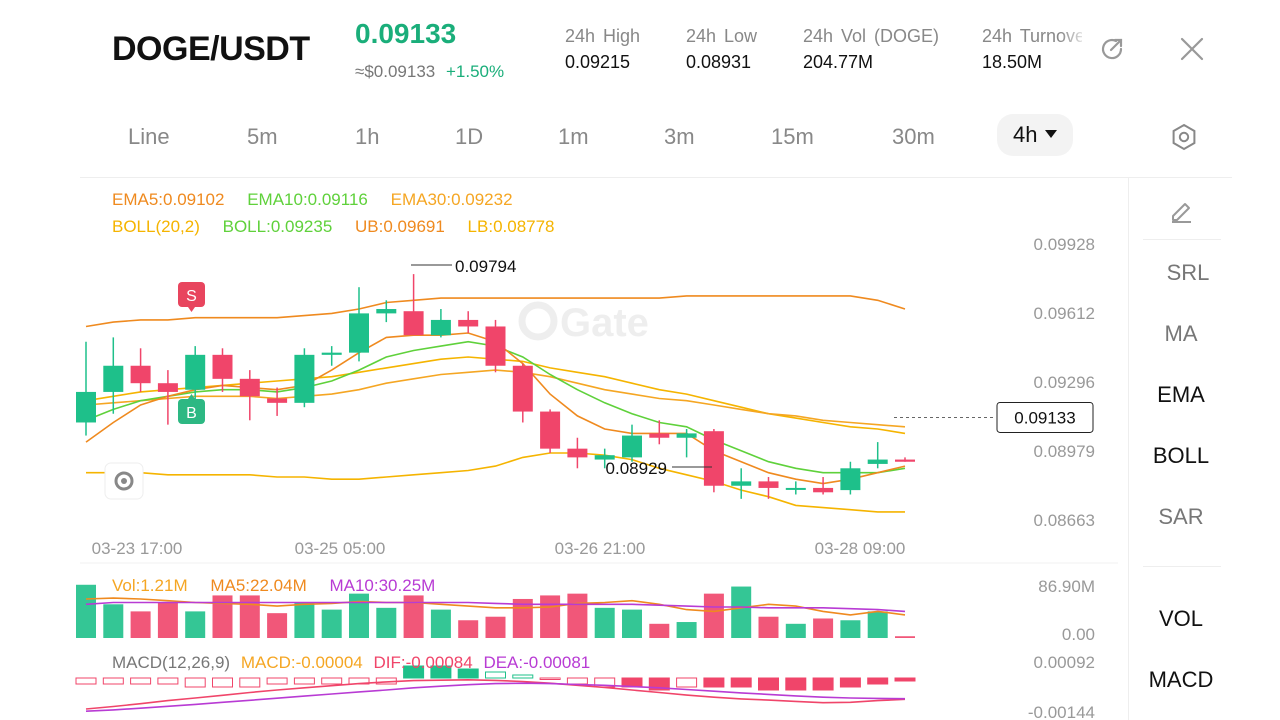  Describe the element at coordinates (537, 662) in the screenshot. I see `dea-legend: DEA:-0.00081` at that location.